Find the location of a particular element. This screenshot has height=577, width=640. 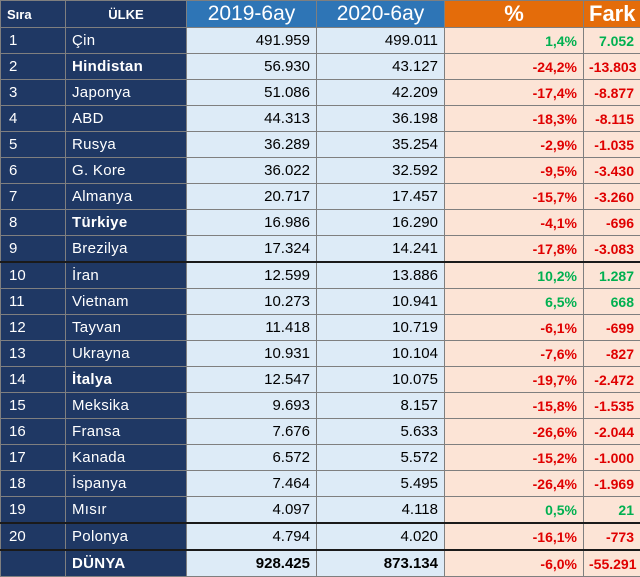

percent-change-cell: -26,6% is located at coordinates (514, 432).